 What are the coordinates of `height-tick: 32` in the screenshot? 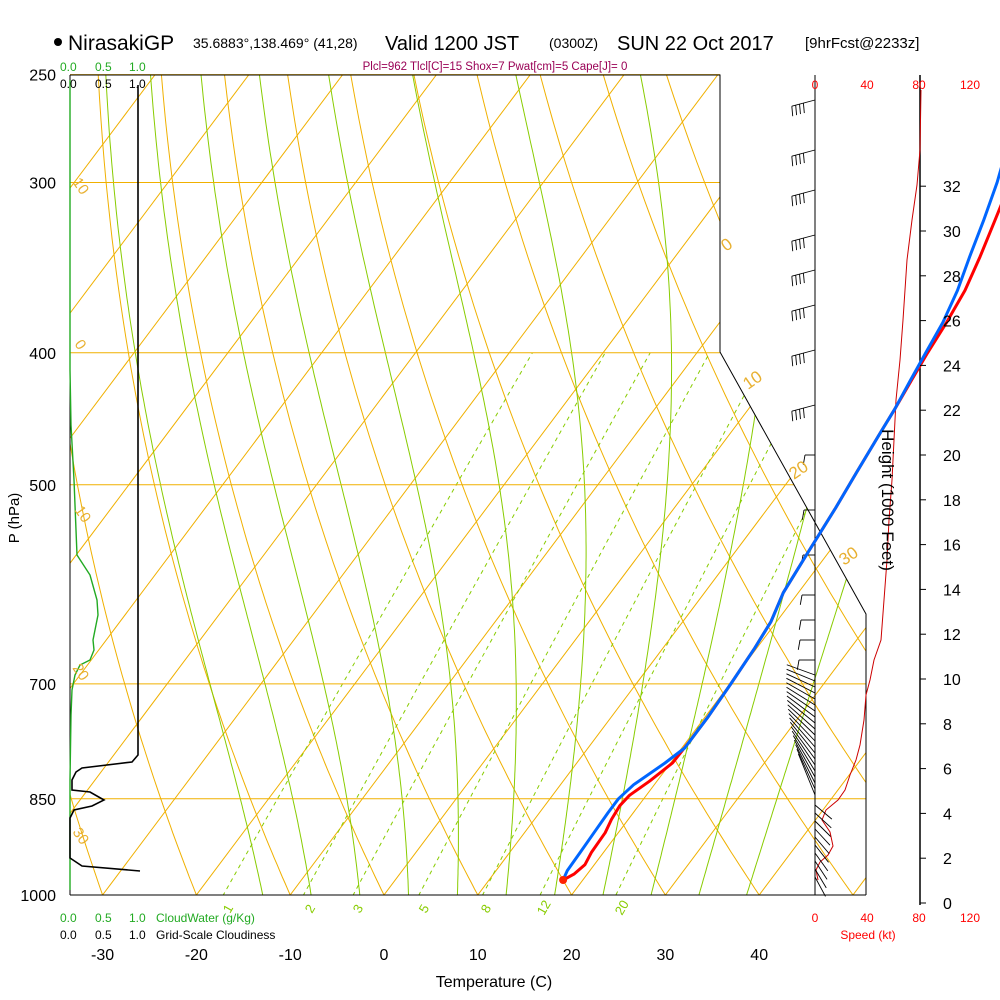 It's located at (952, 187).